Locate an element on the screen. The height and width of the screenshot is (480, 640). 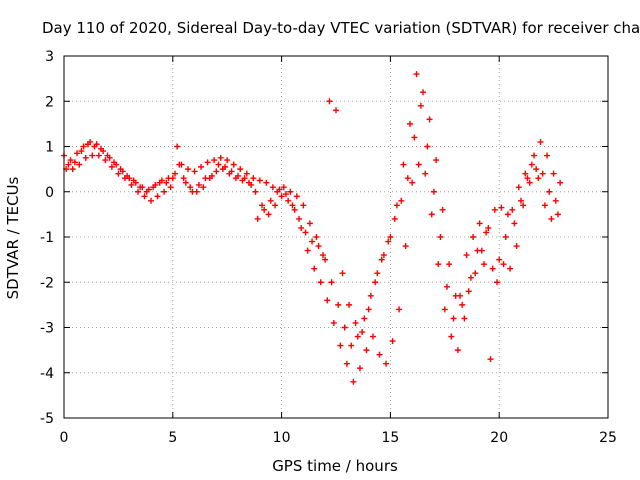
x-tick-label: 25 is located at coordinates (608, 438).